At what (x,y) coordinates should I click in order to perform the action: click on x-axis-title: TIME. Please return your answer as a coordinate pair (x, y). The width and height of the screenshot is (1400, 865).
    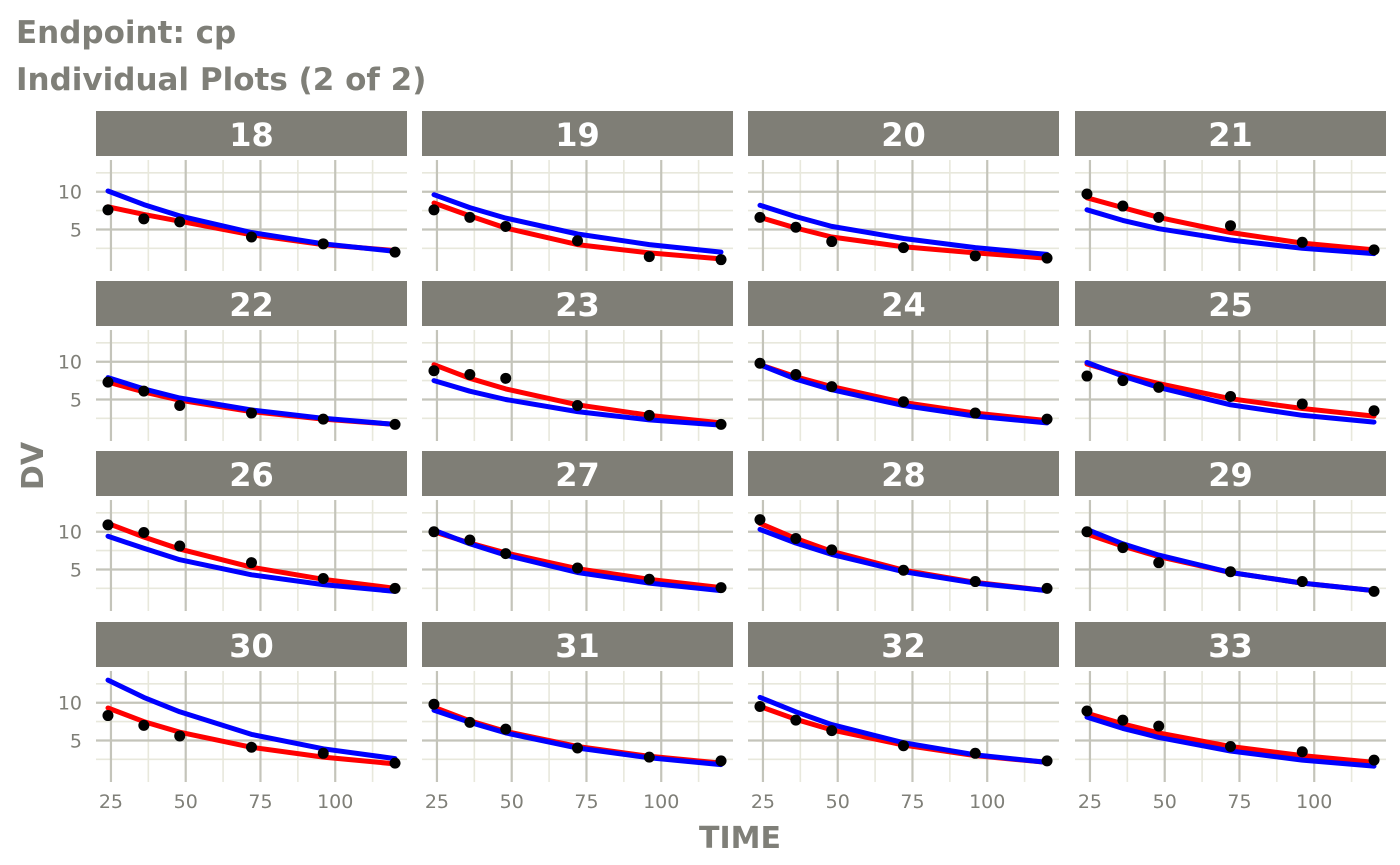
    Looking at the image, I should click on (740, 838).